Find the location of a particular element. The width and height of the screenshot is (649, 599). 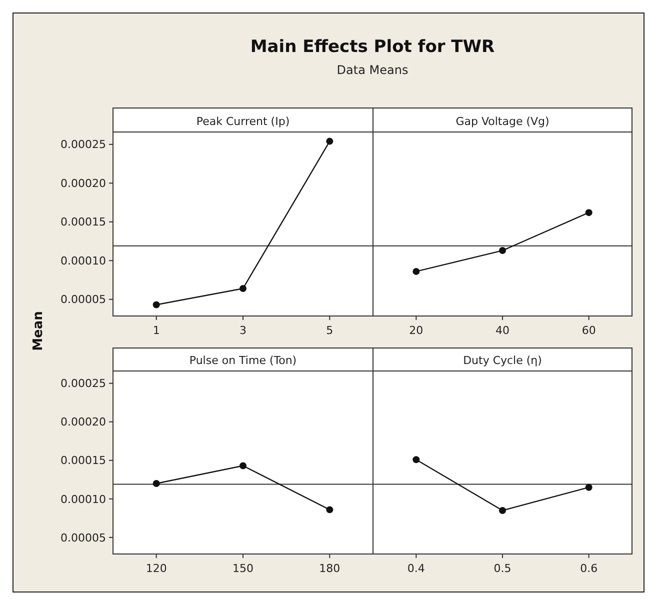

x-tick-label: 60 is located at coordinates (589, 330).